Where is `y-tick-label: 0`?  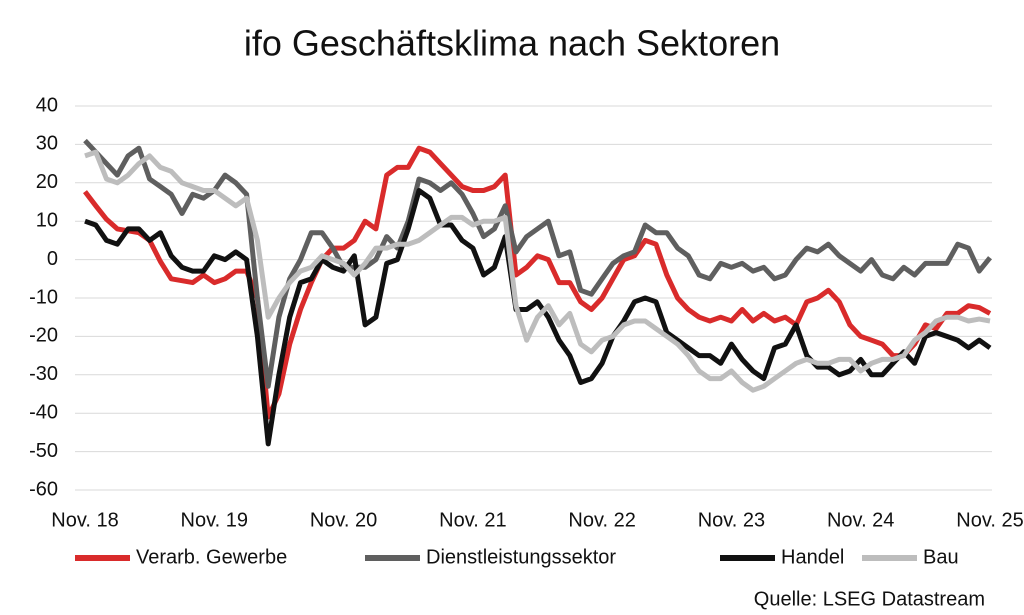 y-tick-label: 0 is located at coordinates (52, 259).